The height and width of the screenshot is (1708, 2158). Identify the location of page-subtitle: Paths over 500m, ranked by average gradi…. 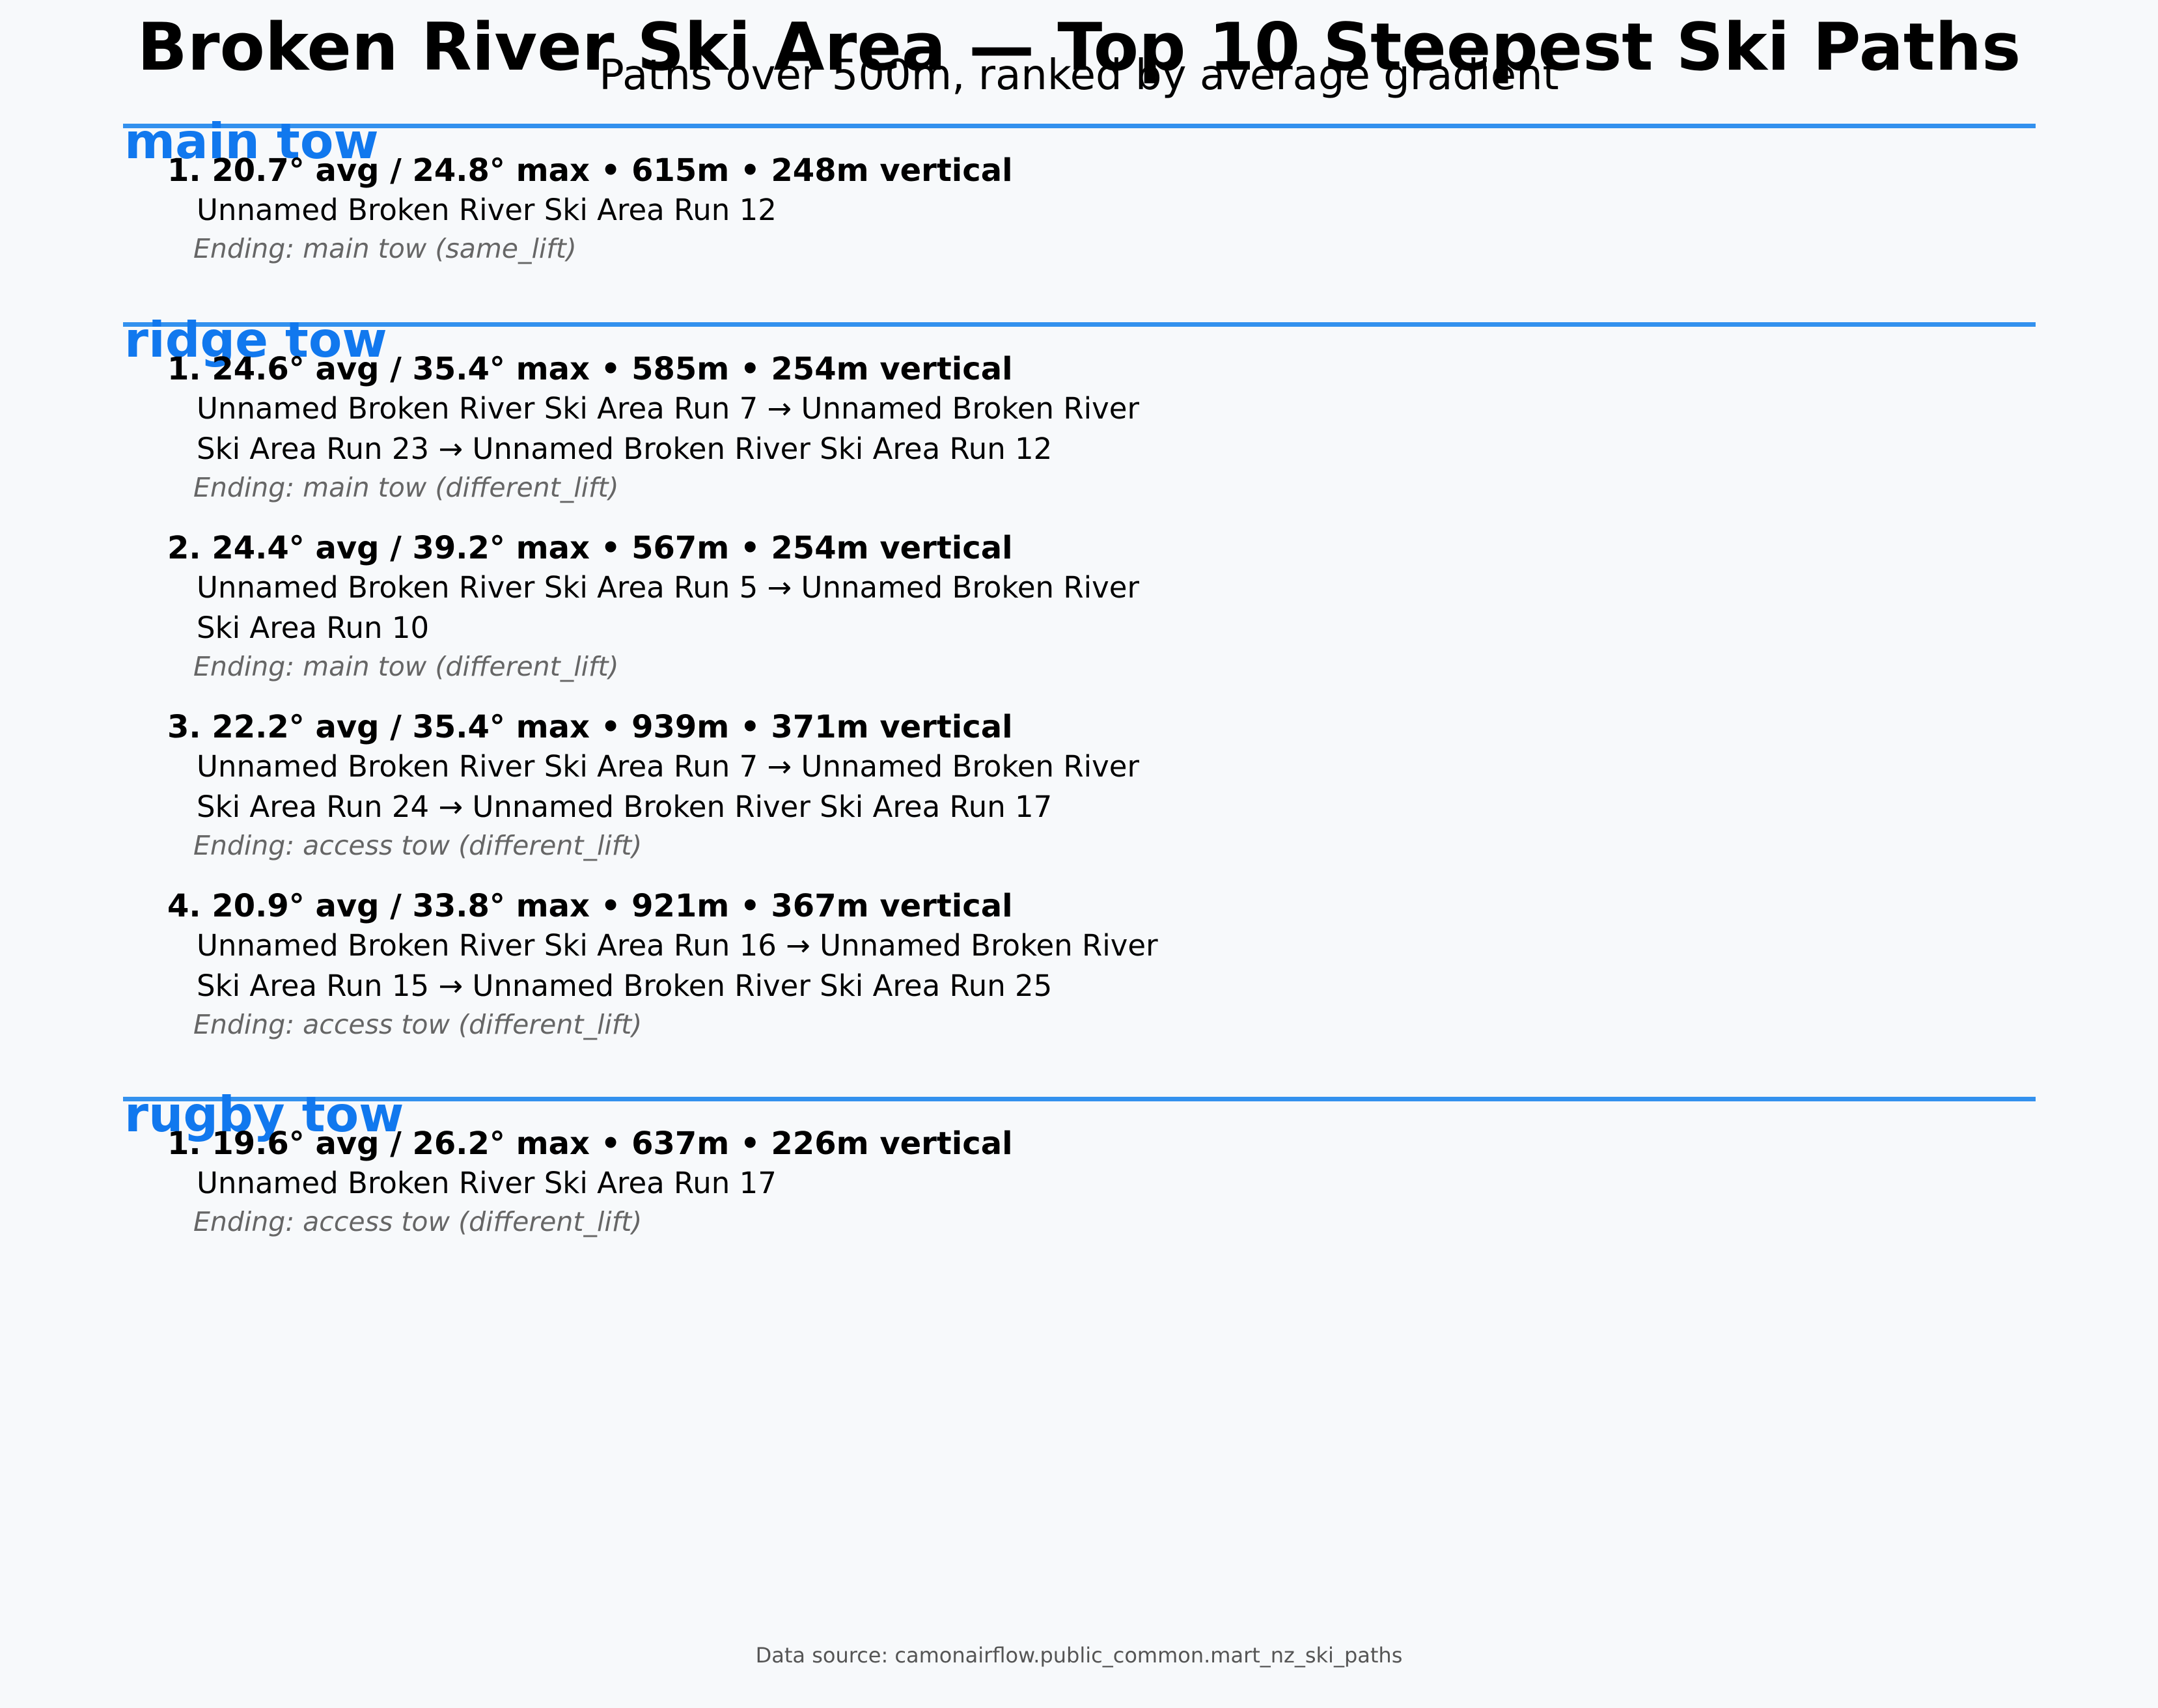
(1079, 75).